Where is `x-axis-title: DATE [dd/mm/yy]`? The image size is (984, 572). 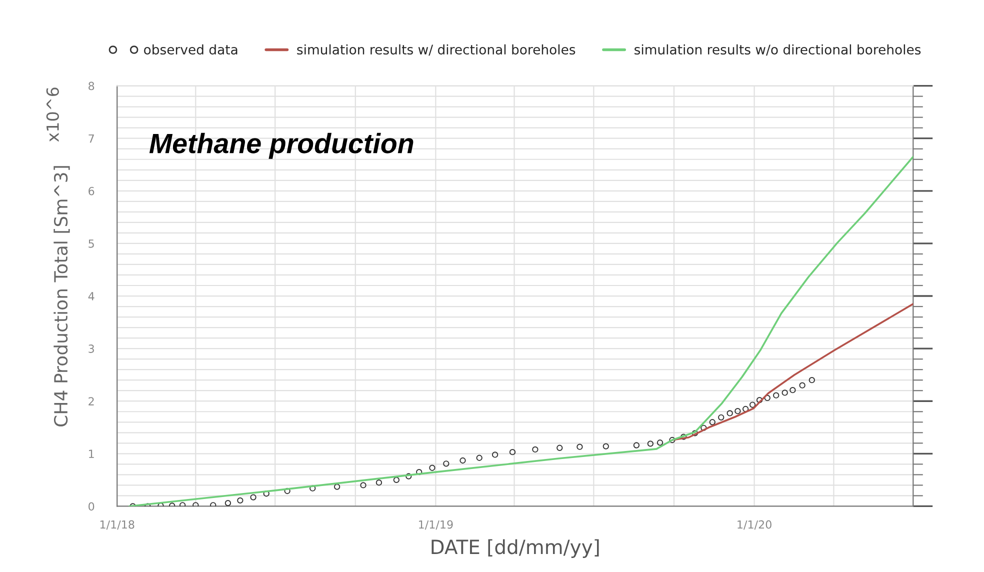 x-axis-title: DATE [dd/mm/yy] is located at coordinates (515, 548).